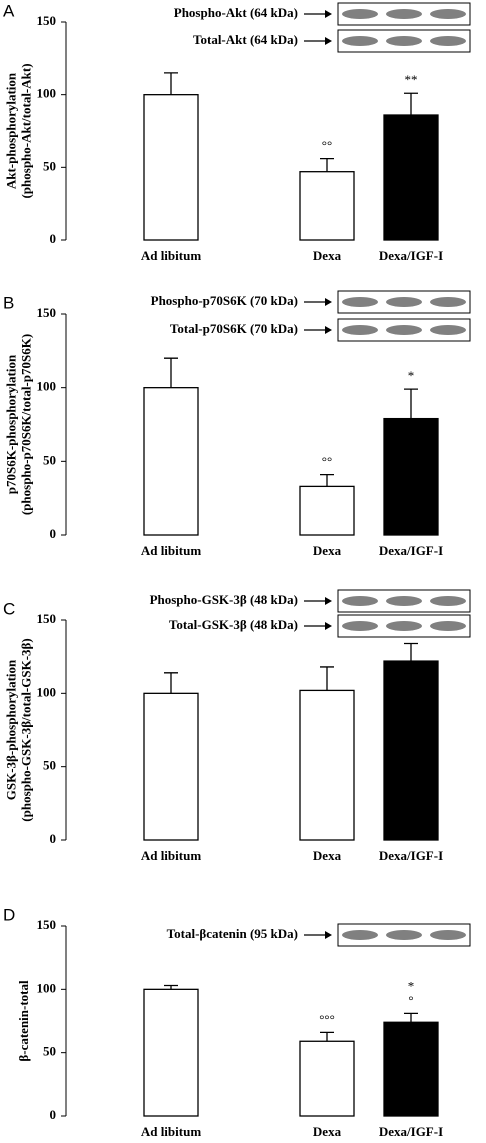  Describe the element at coordinates (25, 130) in the screenshot. I see `y-axis-label: (phospho-Akt/total-Akt)` at that location.